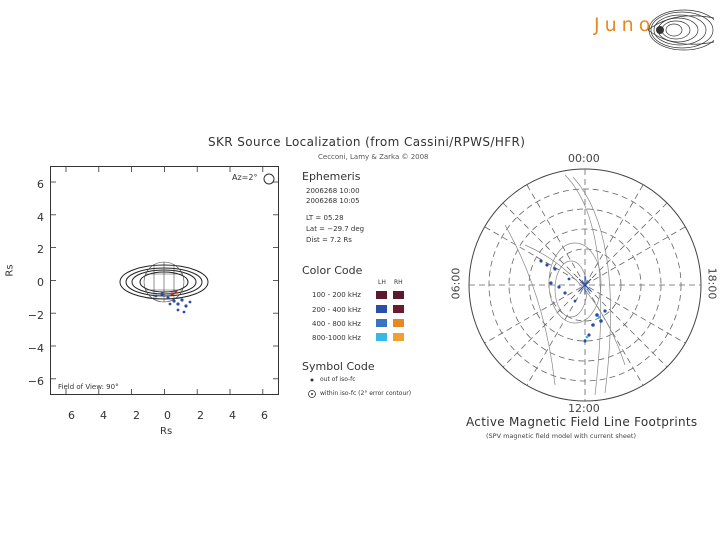  I want to click on color-code-label: 400 - 800 kHz, so click(336, 324).